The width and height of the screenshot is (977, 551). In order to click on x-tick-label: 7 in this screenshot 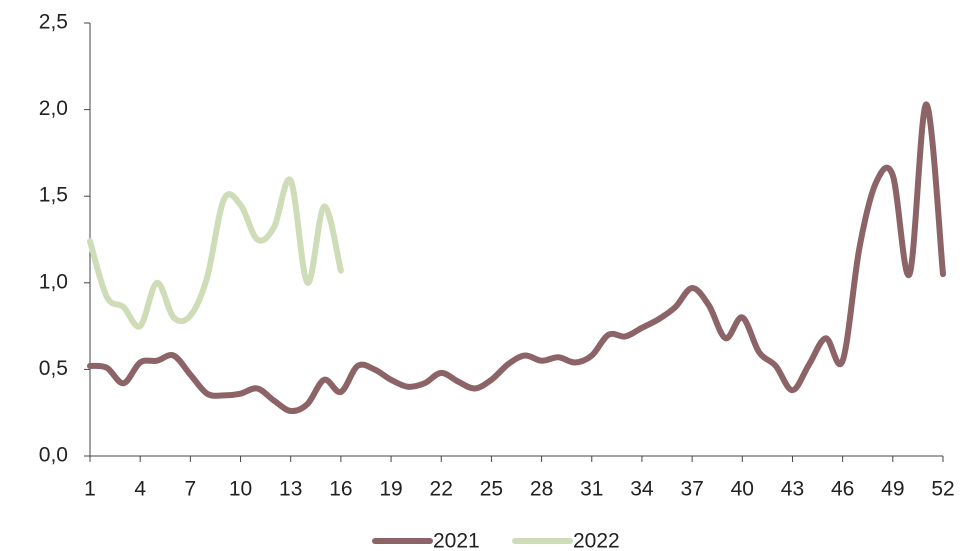, I will do `click(191, 489)`.